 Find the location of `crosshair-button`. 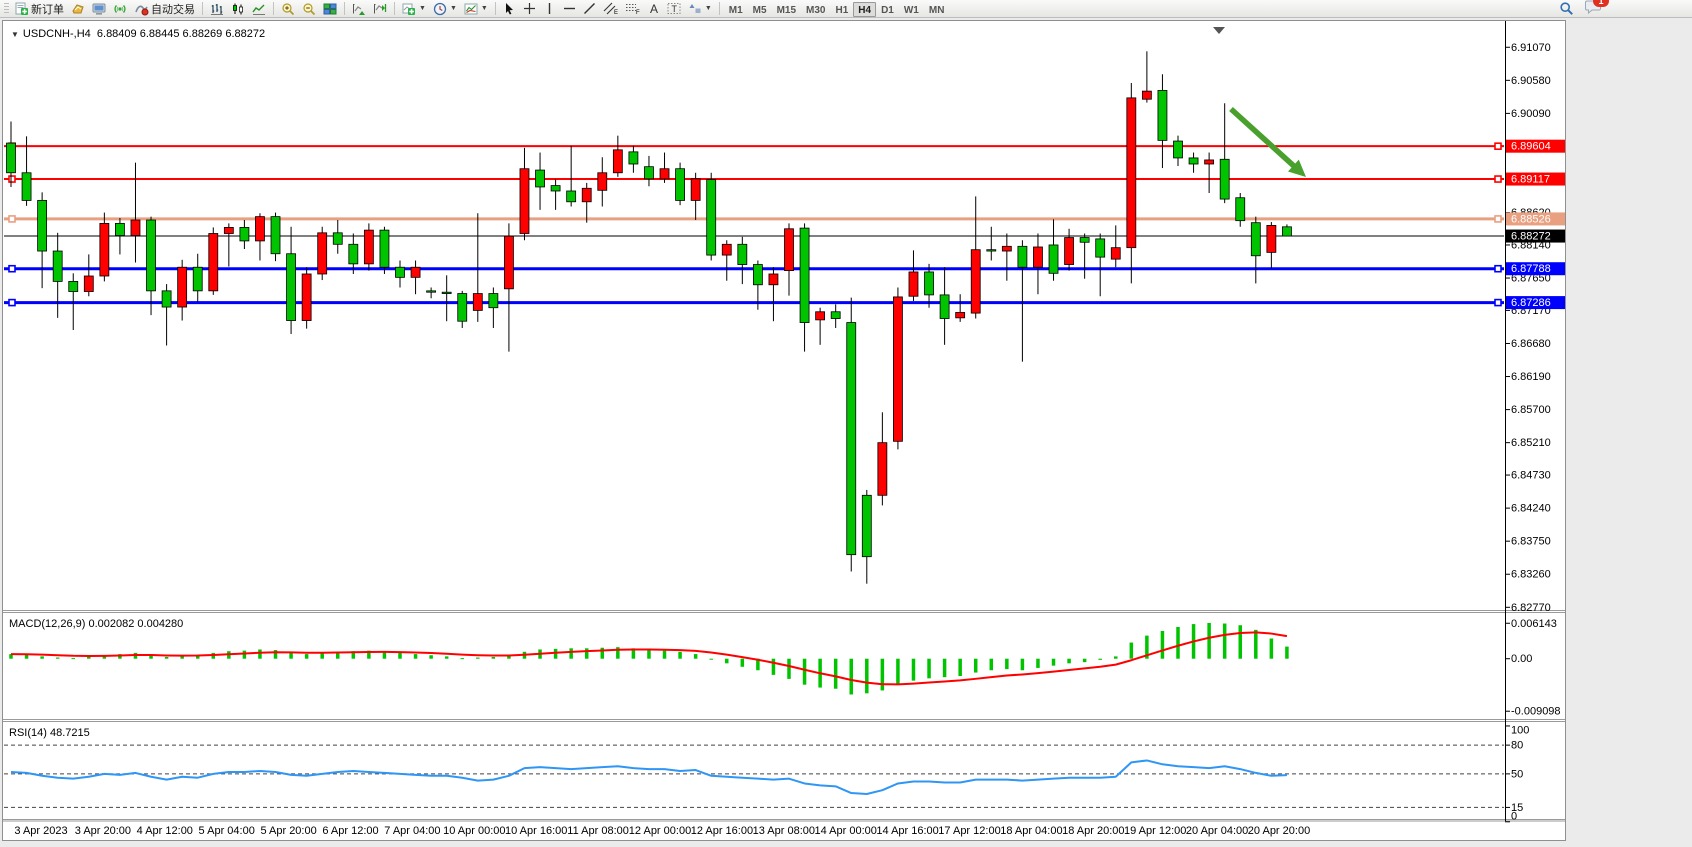

crosshair-button is located at coordinates (529, 9).